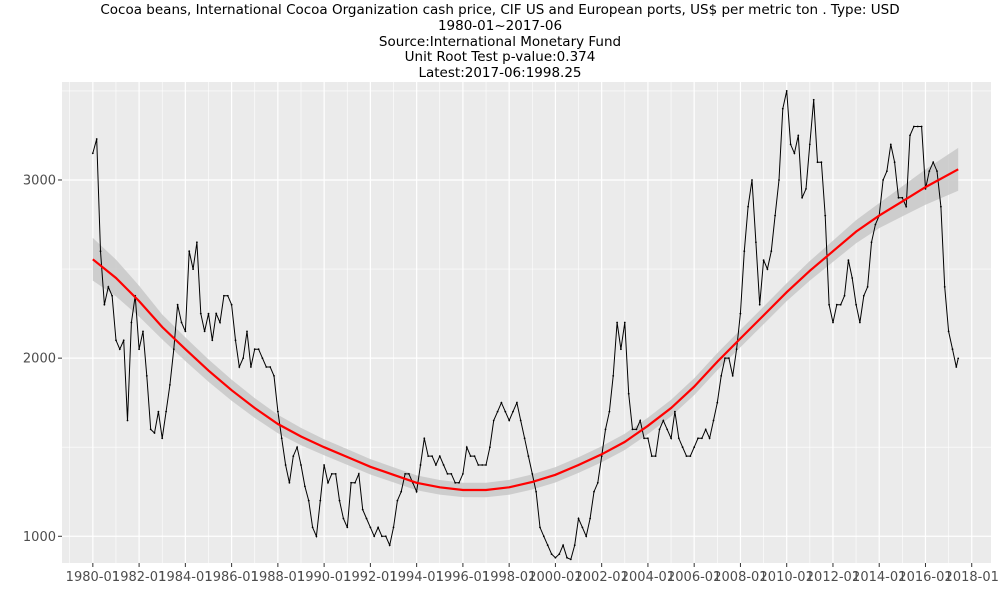  What do you see at coordinates (39, 180) in the screenshot?
I see `y-tick-label: 3000` at bounding box center [39, 180].